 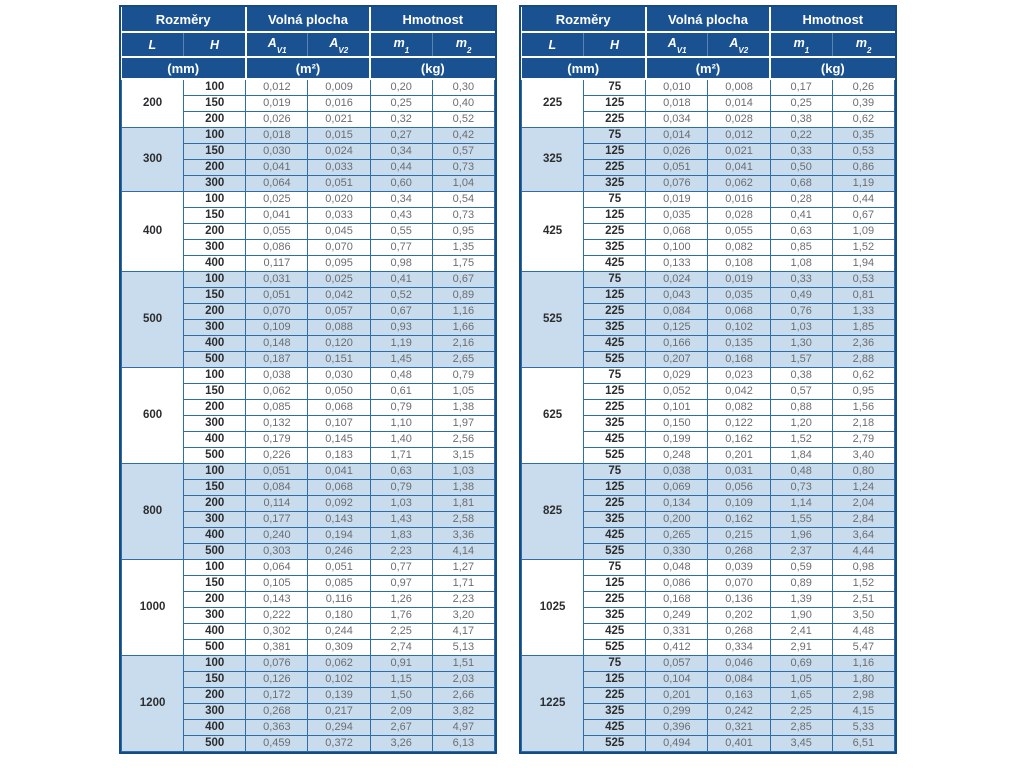 I want to click on value-cell: 0,008, so click(x=739, y=87).